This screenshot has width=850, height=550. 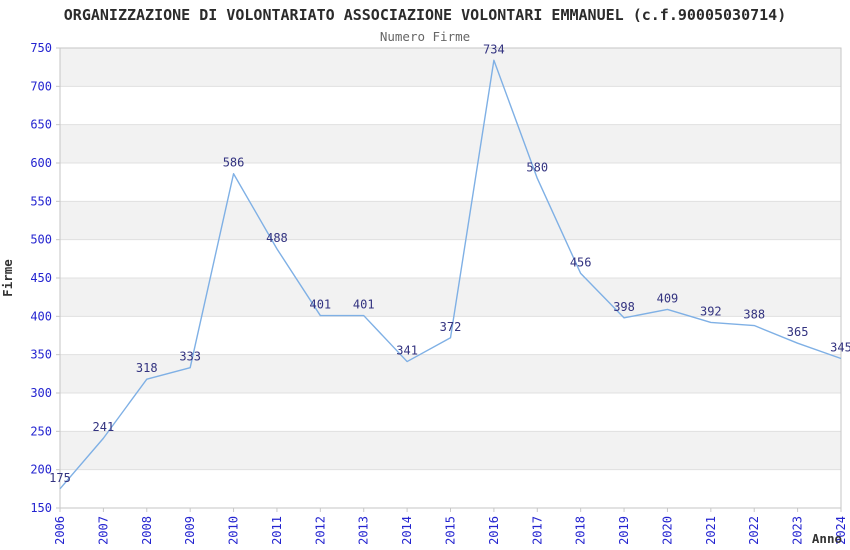 I want to click on y-tick-label: 150, so click(x=41, y=508).